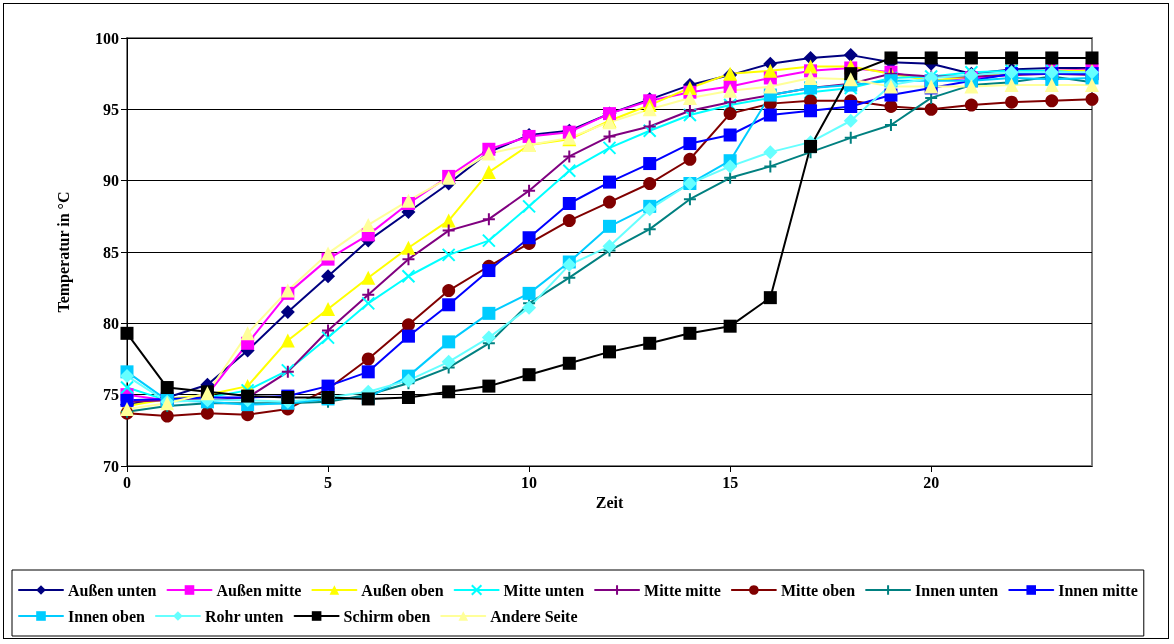 This screenshot has width=1174, height=644. What do you see at coordinates (107, 38) in the screenshot?
I see `y-tick-label: 100` at bounding box center [107, 38].